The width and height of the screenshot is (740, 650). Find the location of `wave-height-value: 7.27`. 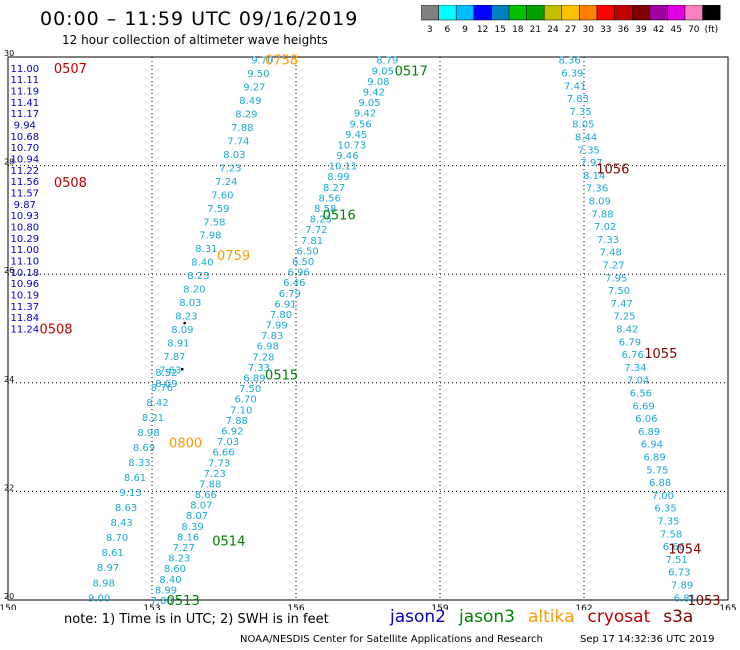

wave-height-value: 7.27 is located at coordinates (184, 548).